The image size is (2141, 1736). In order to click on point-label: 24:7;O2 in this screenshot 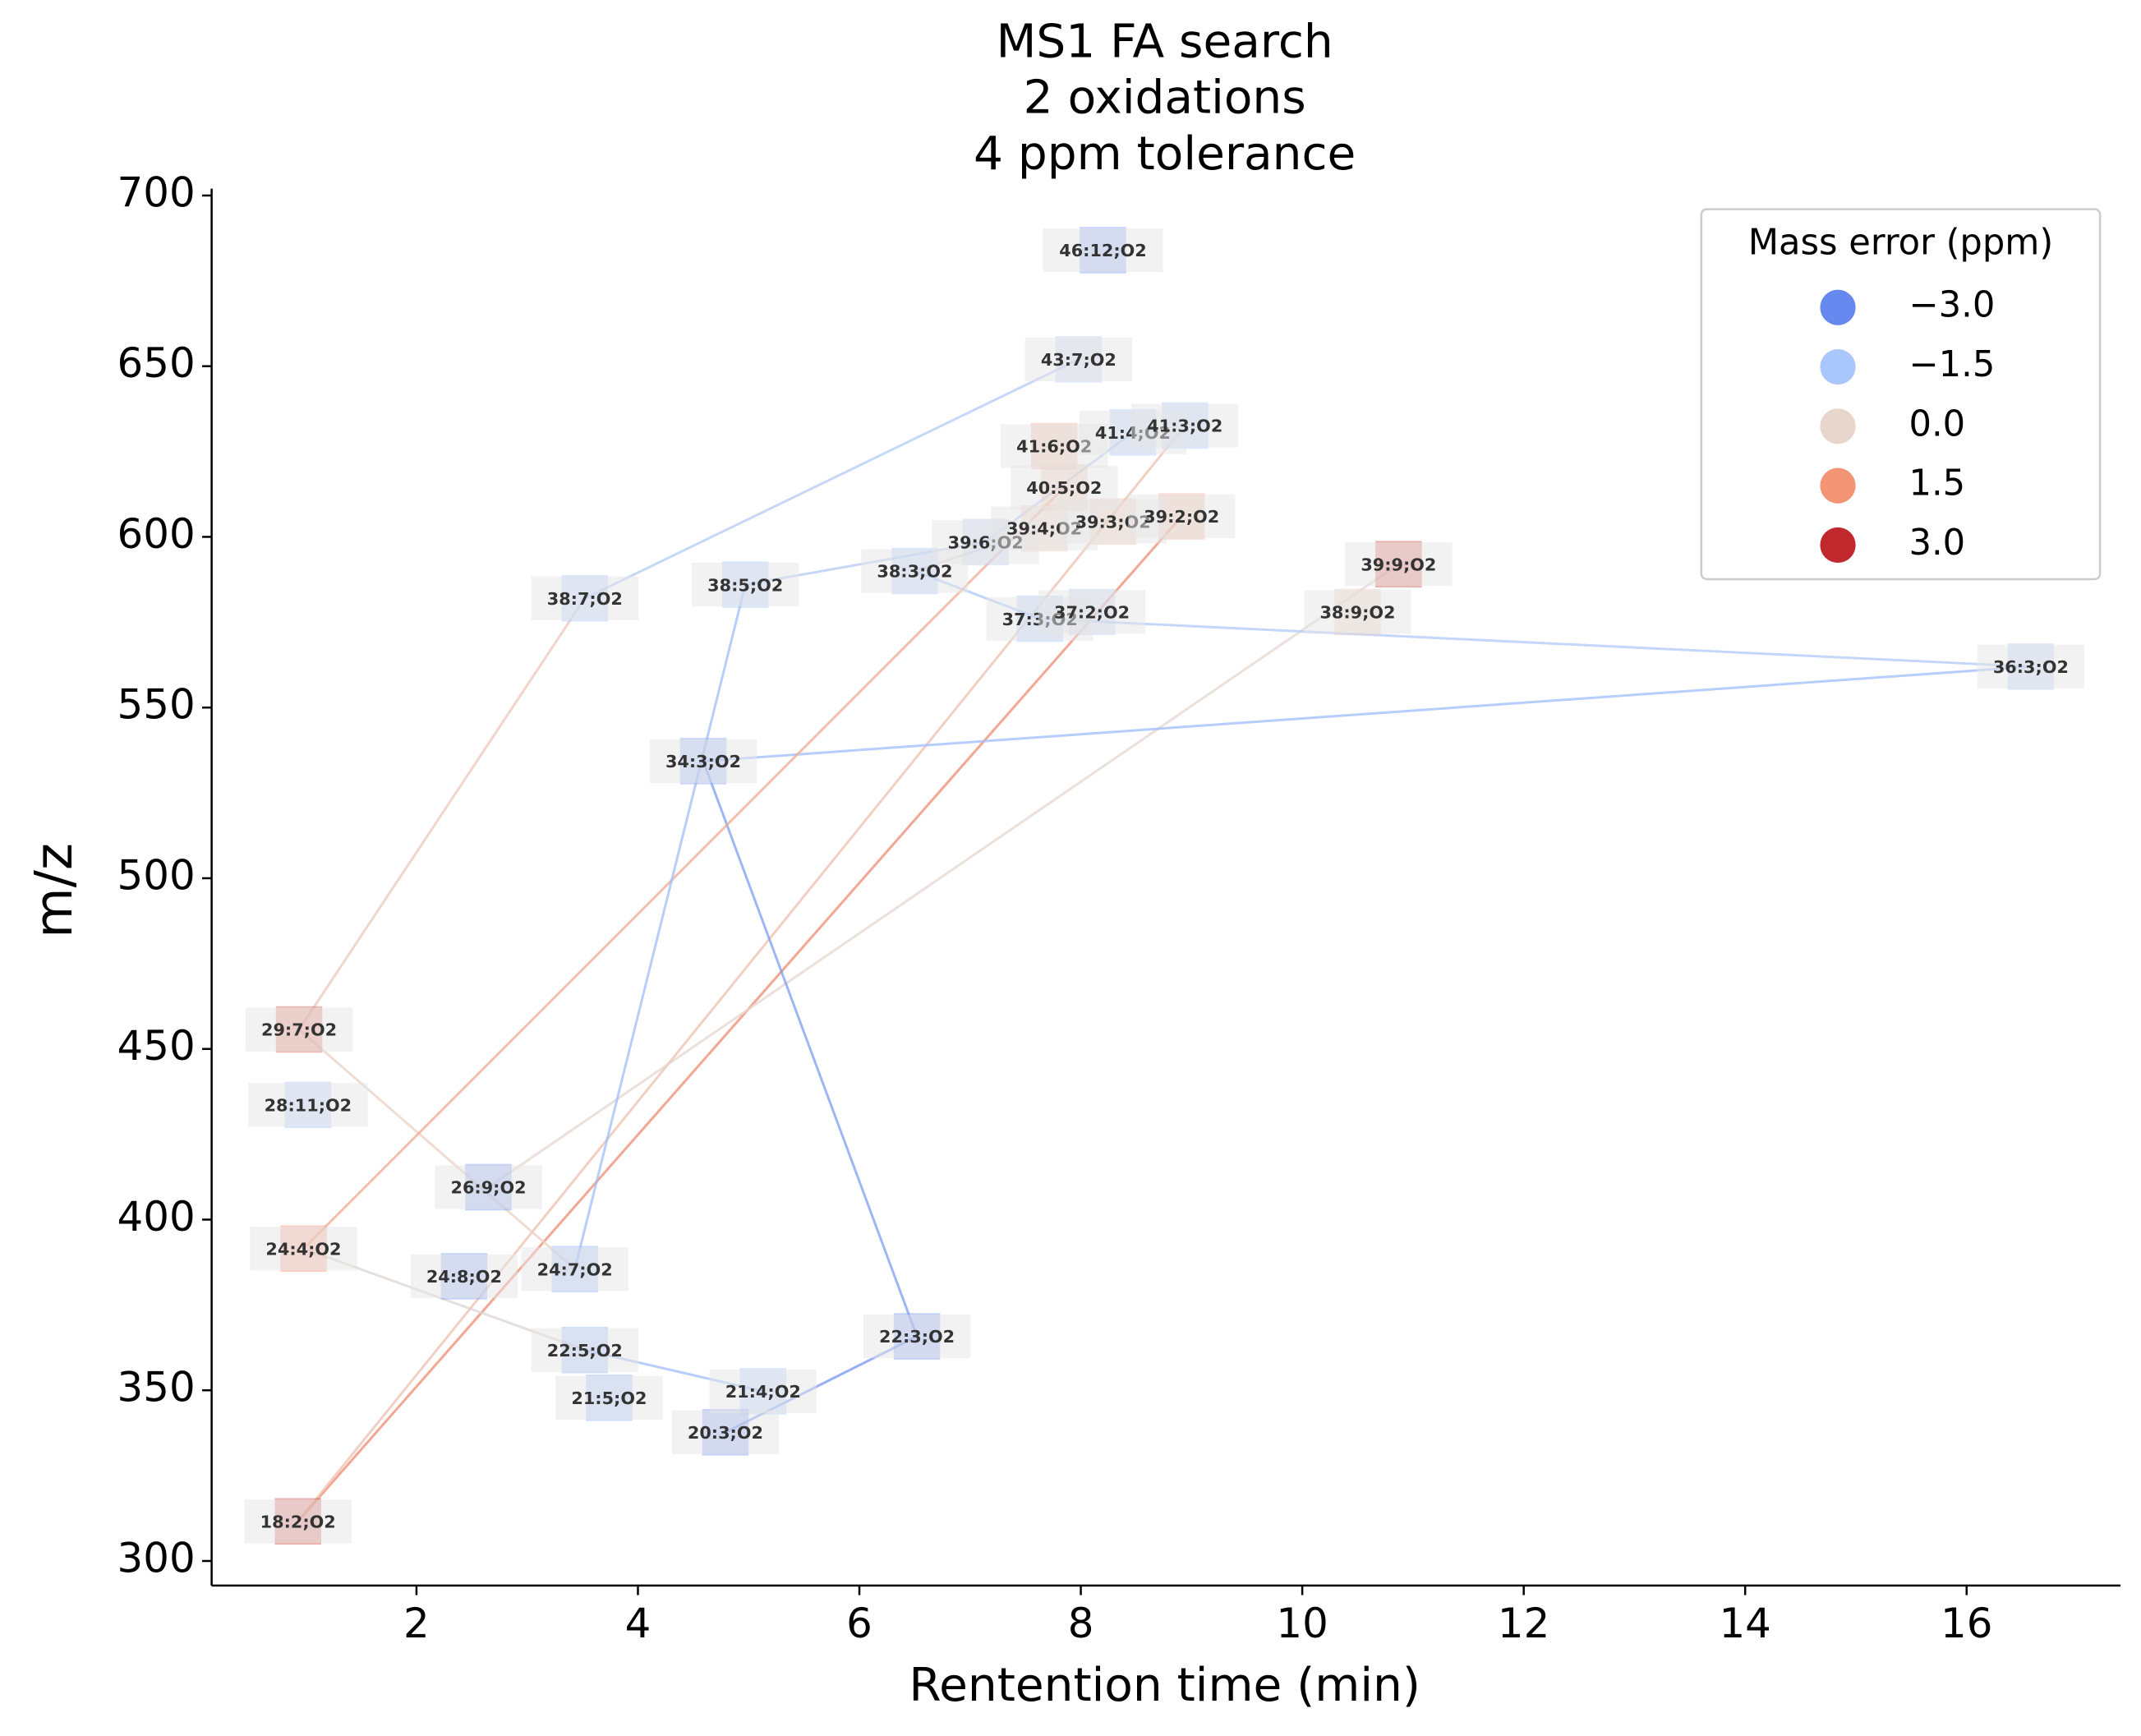, I will do `click(575, 1269)`.